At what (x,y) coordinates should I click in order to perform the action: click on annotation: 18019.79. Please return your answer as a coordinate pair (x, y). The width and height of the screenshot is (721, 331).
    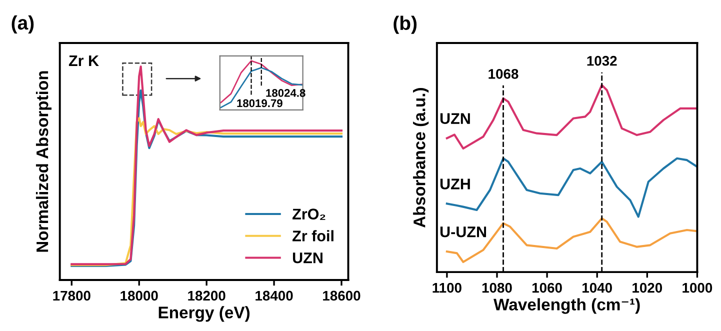
    Looking at the image, I should click on (259, 103).